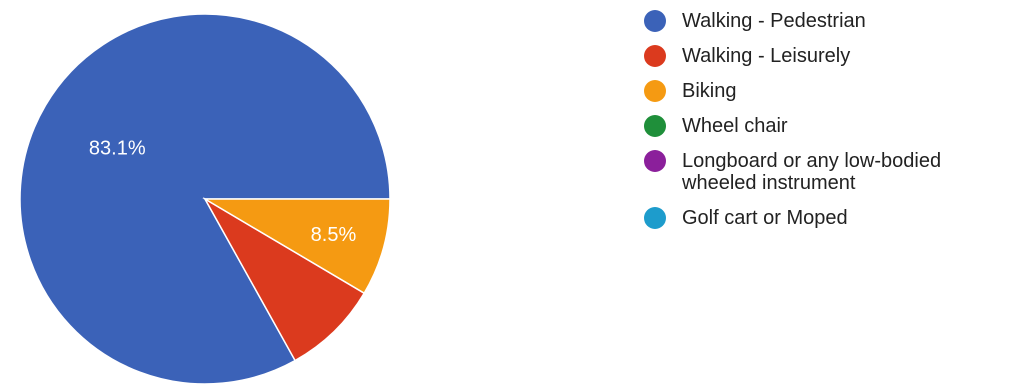 This screenshot has width=1023, height=386. Describe the element at coordinates (709, 91) in the screenshot. I see `legend-label: Biking` at that location.